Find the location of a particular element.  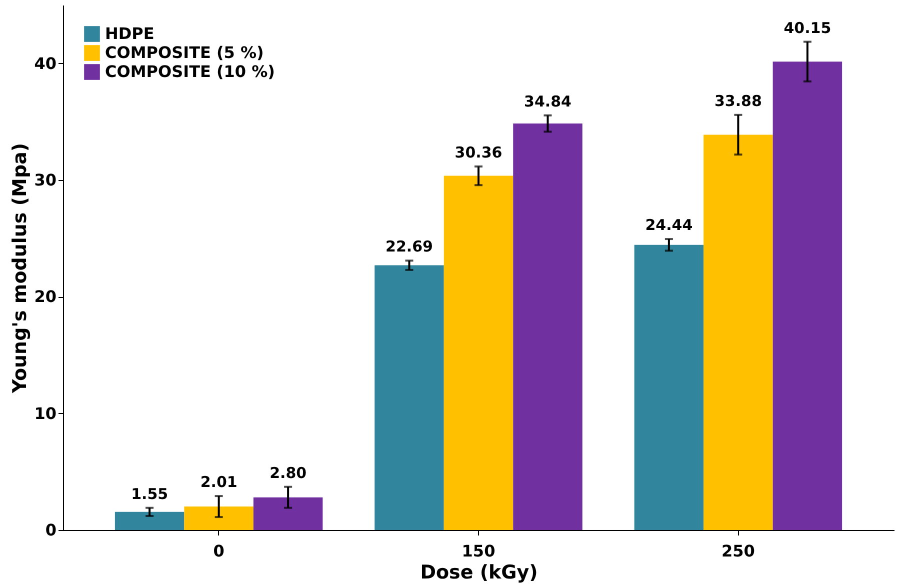

data-label: 34.84 is located at coordinates (548, 101).